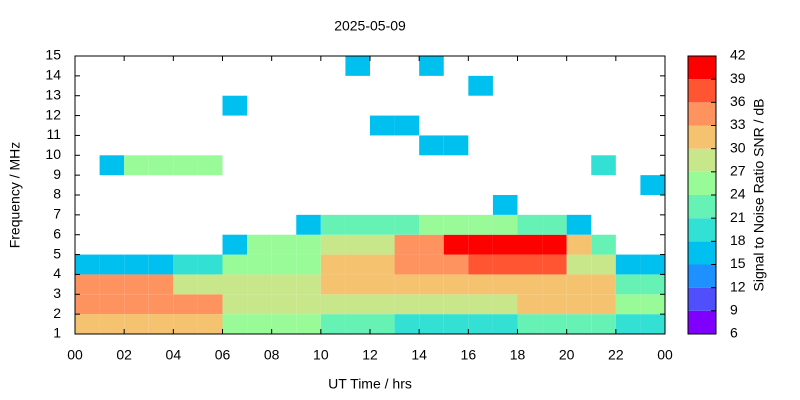  I want to click on y-tick-label: 9, so click(57, 174).